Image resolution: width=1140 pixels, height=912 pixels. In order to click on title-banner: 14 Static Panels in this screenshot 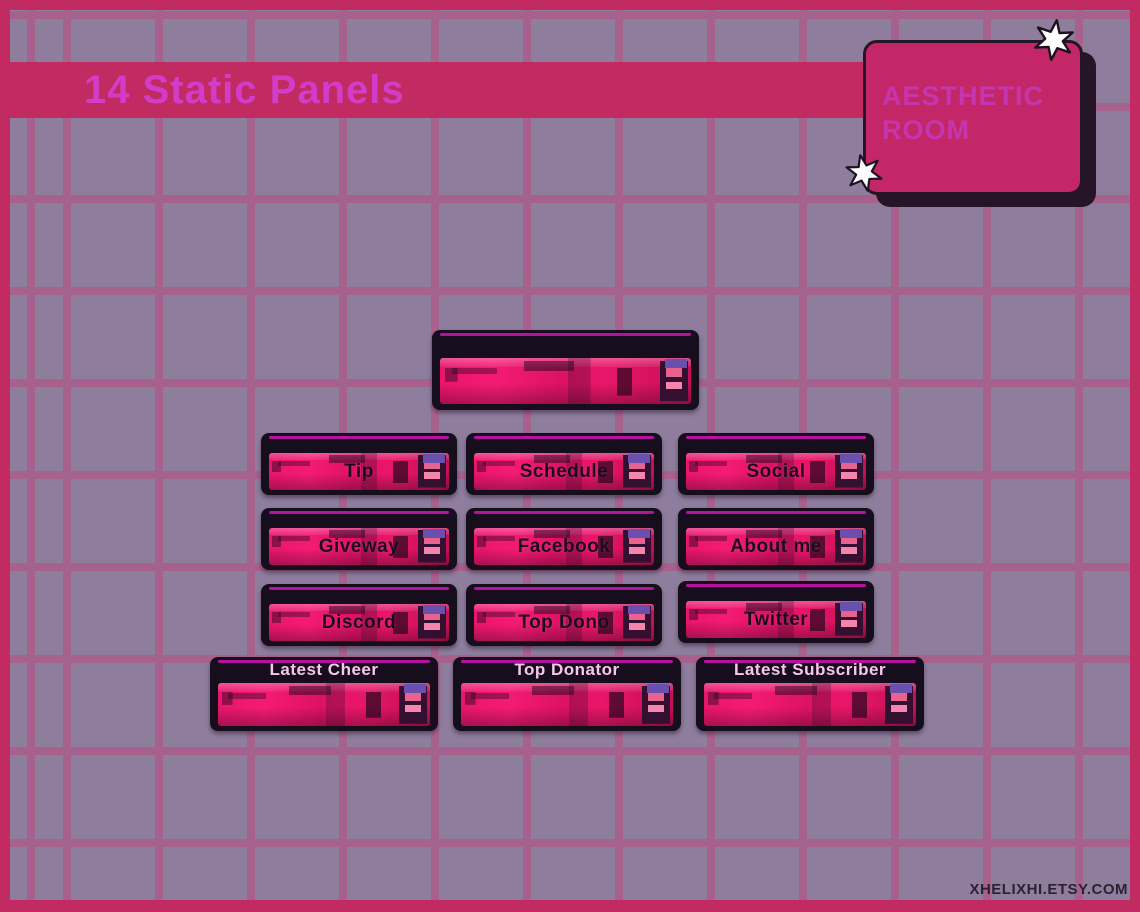, I will do `click(437, 90)`.